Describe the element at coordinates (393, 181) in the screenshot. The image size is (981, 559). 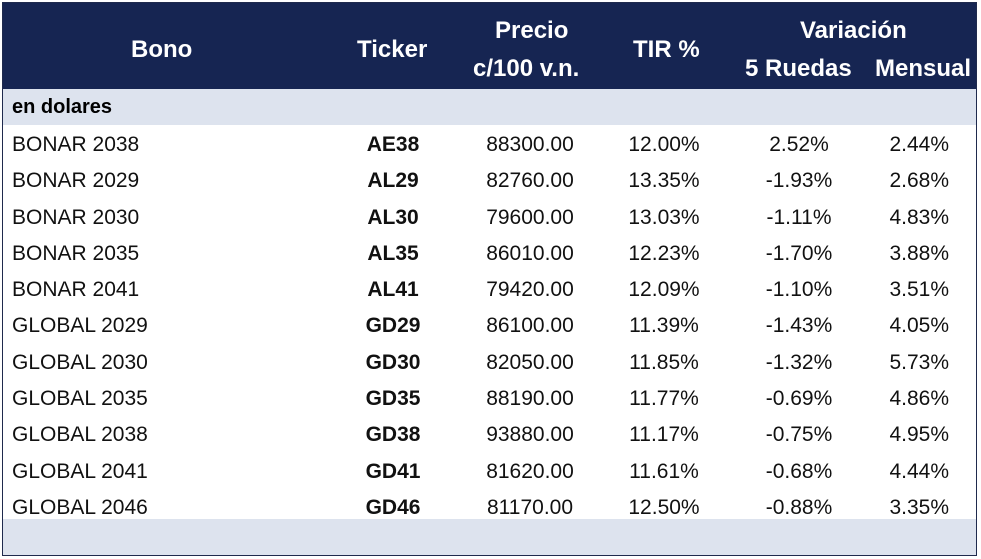
I see `cell-ticker: AL29` at that location.